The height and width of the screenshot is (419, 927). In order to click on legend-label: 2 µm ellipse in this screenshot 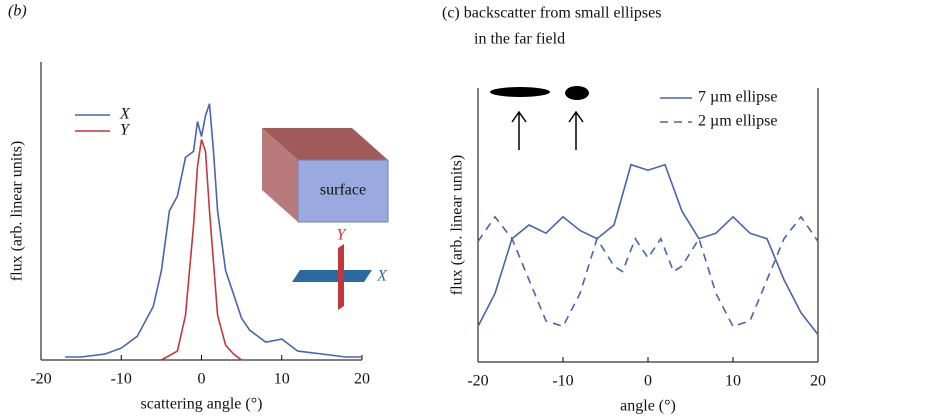, I will do `click(737, 121)`.